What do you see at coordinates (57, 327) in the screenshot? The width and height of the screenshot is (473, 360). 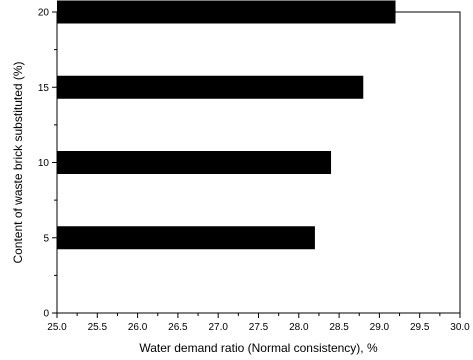 I see `x-tick-label: 25.0` at bounding box center [57, 327].